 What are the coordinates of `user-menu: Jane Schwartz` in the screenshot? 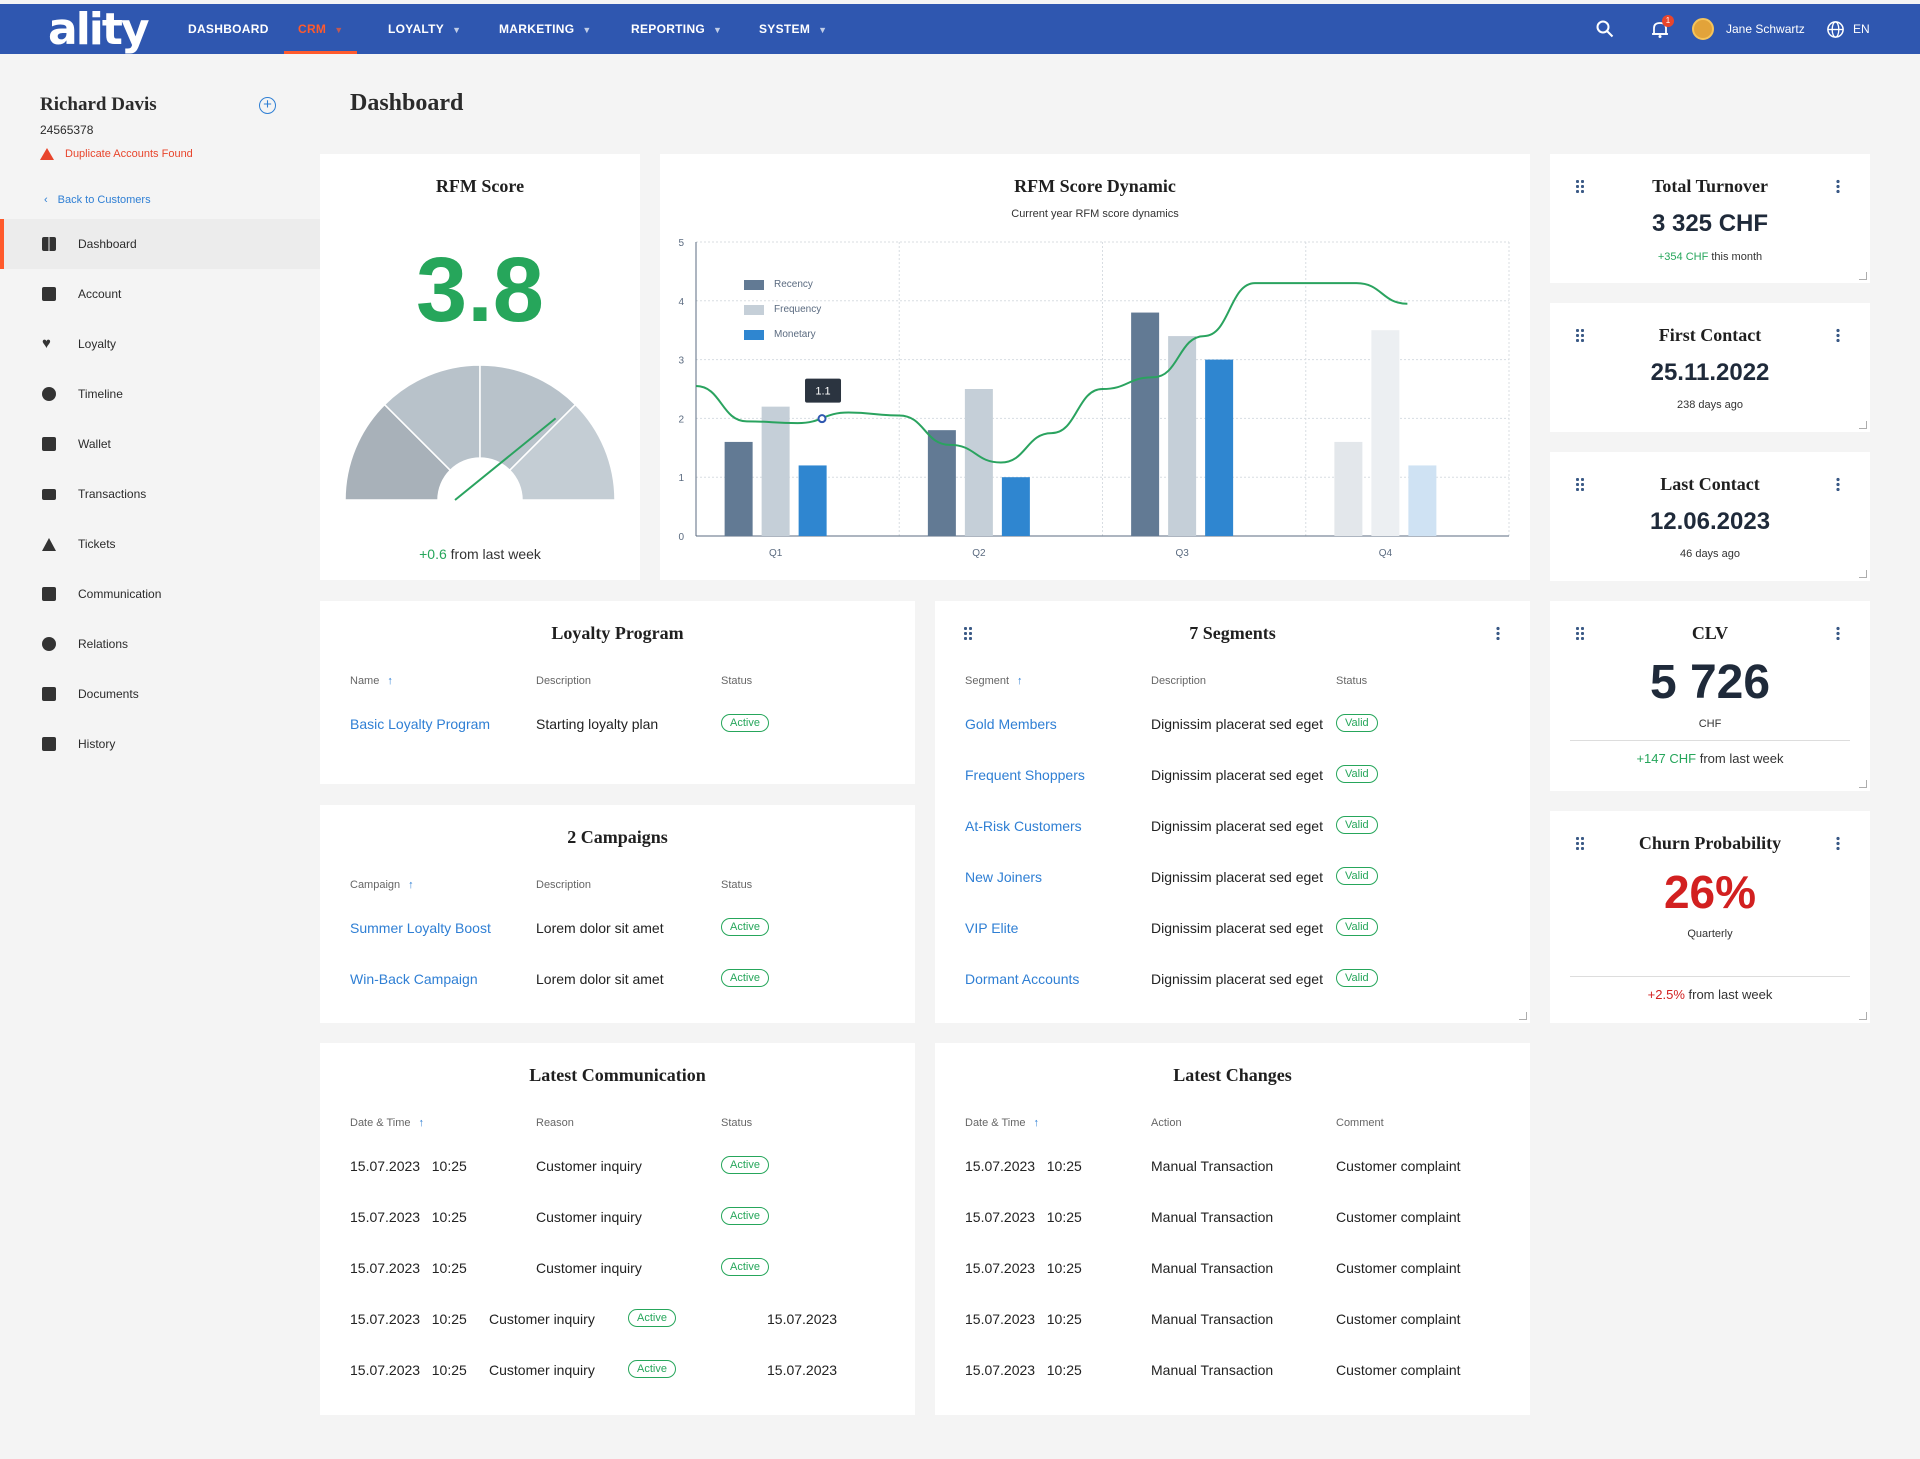 It's located at (1748, 29).